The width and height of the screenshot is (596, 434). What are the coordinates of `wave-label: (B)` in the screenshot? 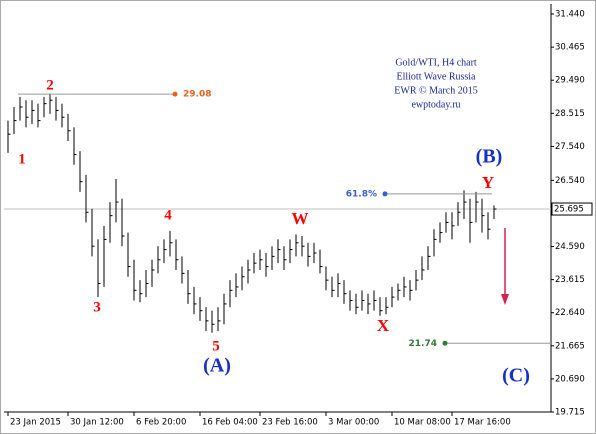 It's located at (489, 157).